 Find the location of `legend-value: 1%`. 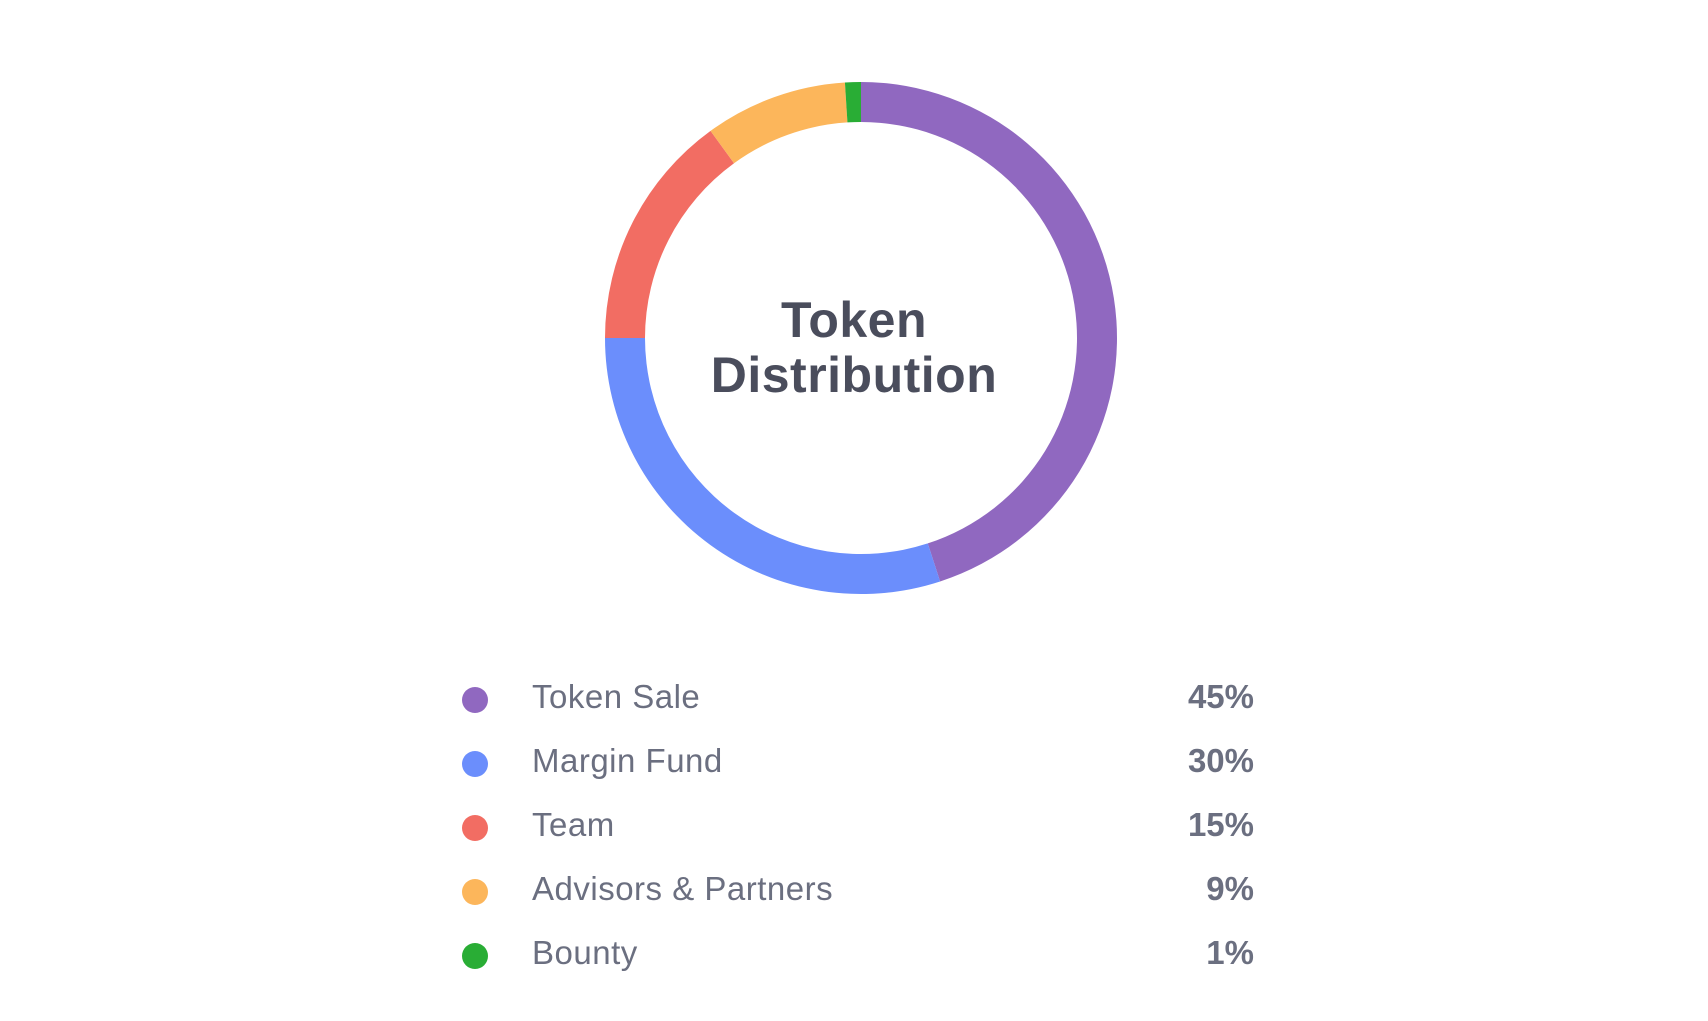

legend-value: 1% is located at coordinates (1230, 952).